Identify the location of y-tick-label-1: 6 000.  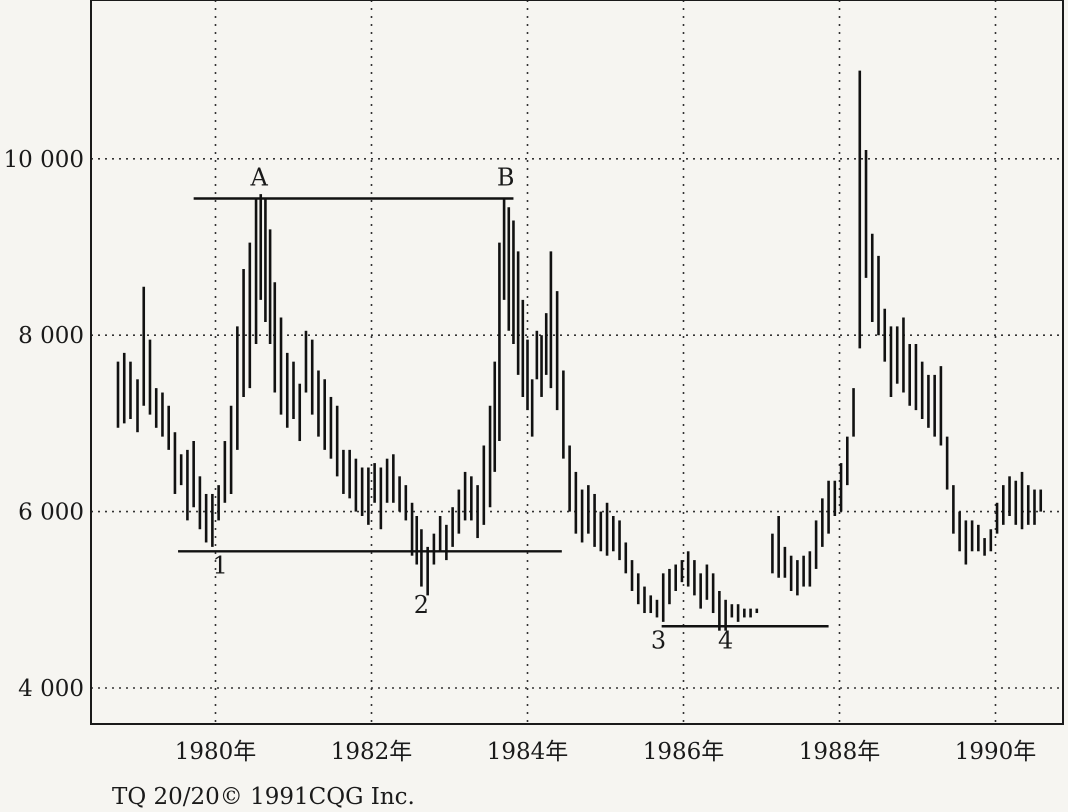
(51, 513).